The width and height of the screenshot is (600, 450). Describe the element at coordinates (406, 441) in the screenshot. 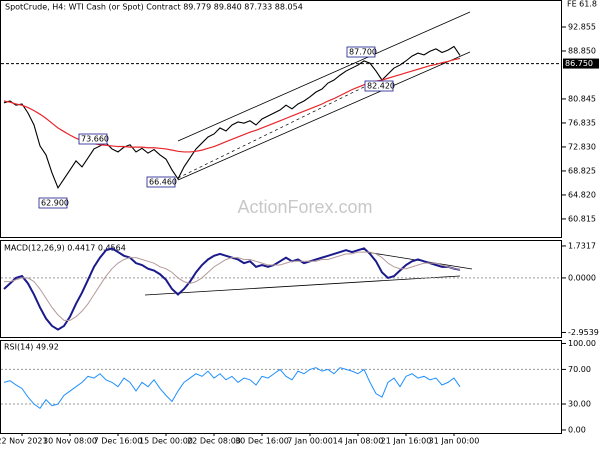

I see `x-tick-label: 21 Jan 16:00` at that location.